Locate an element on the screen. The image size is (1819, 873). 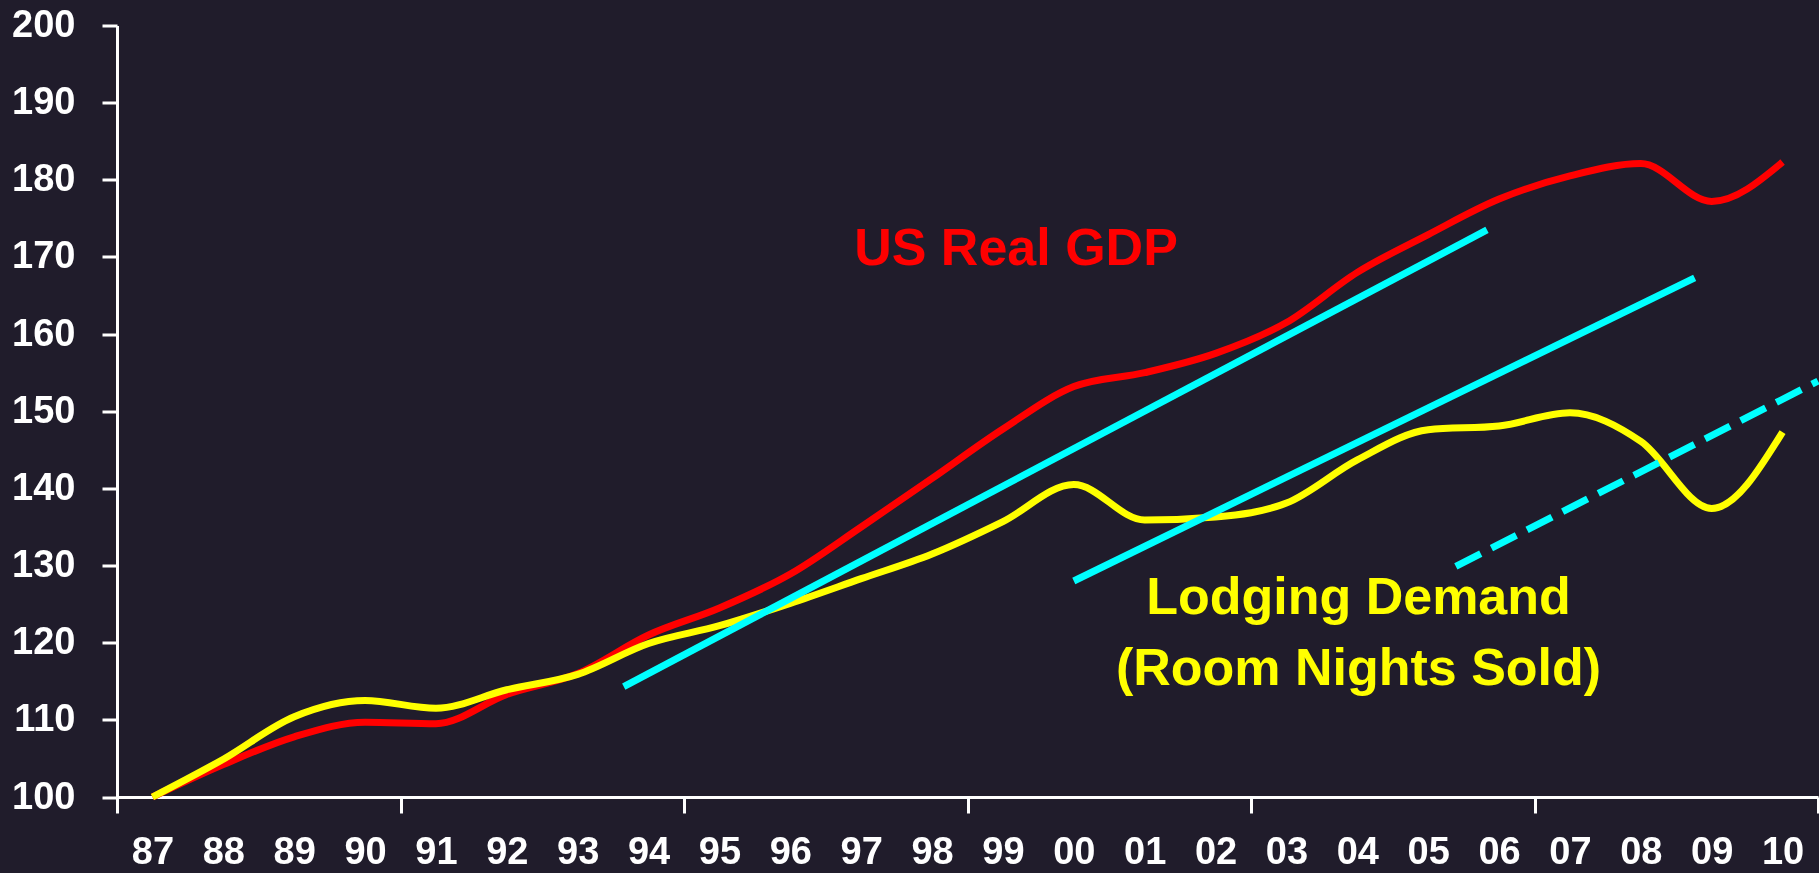
x-tick-label: 97 is located at coordinates (861, 850).